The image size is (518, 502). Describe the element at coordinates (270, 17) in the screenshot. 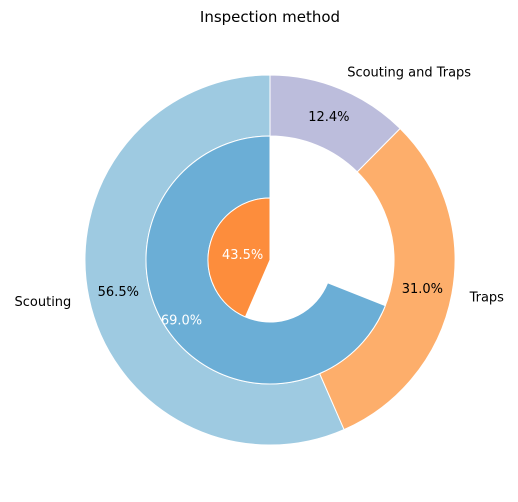

I see `chart-title: Inspection method` at that location.